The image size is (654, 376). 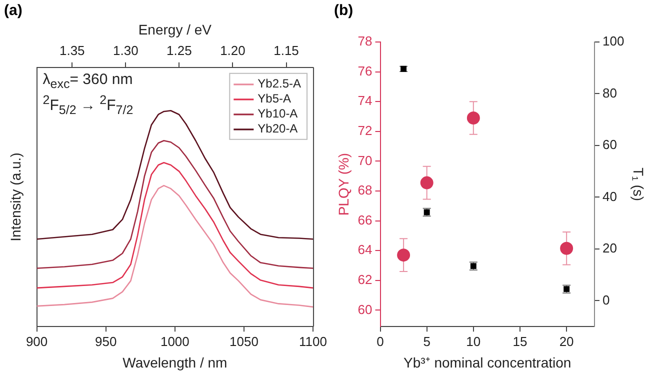 What do you see at coordinates (13, 11) in the screenshot?
I see `chart-title: (a)` at bounding box center [13, 11].